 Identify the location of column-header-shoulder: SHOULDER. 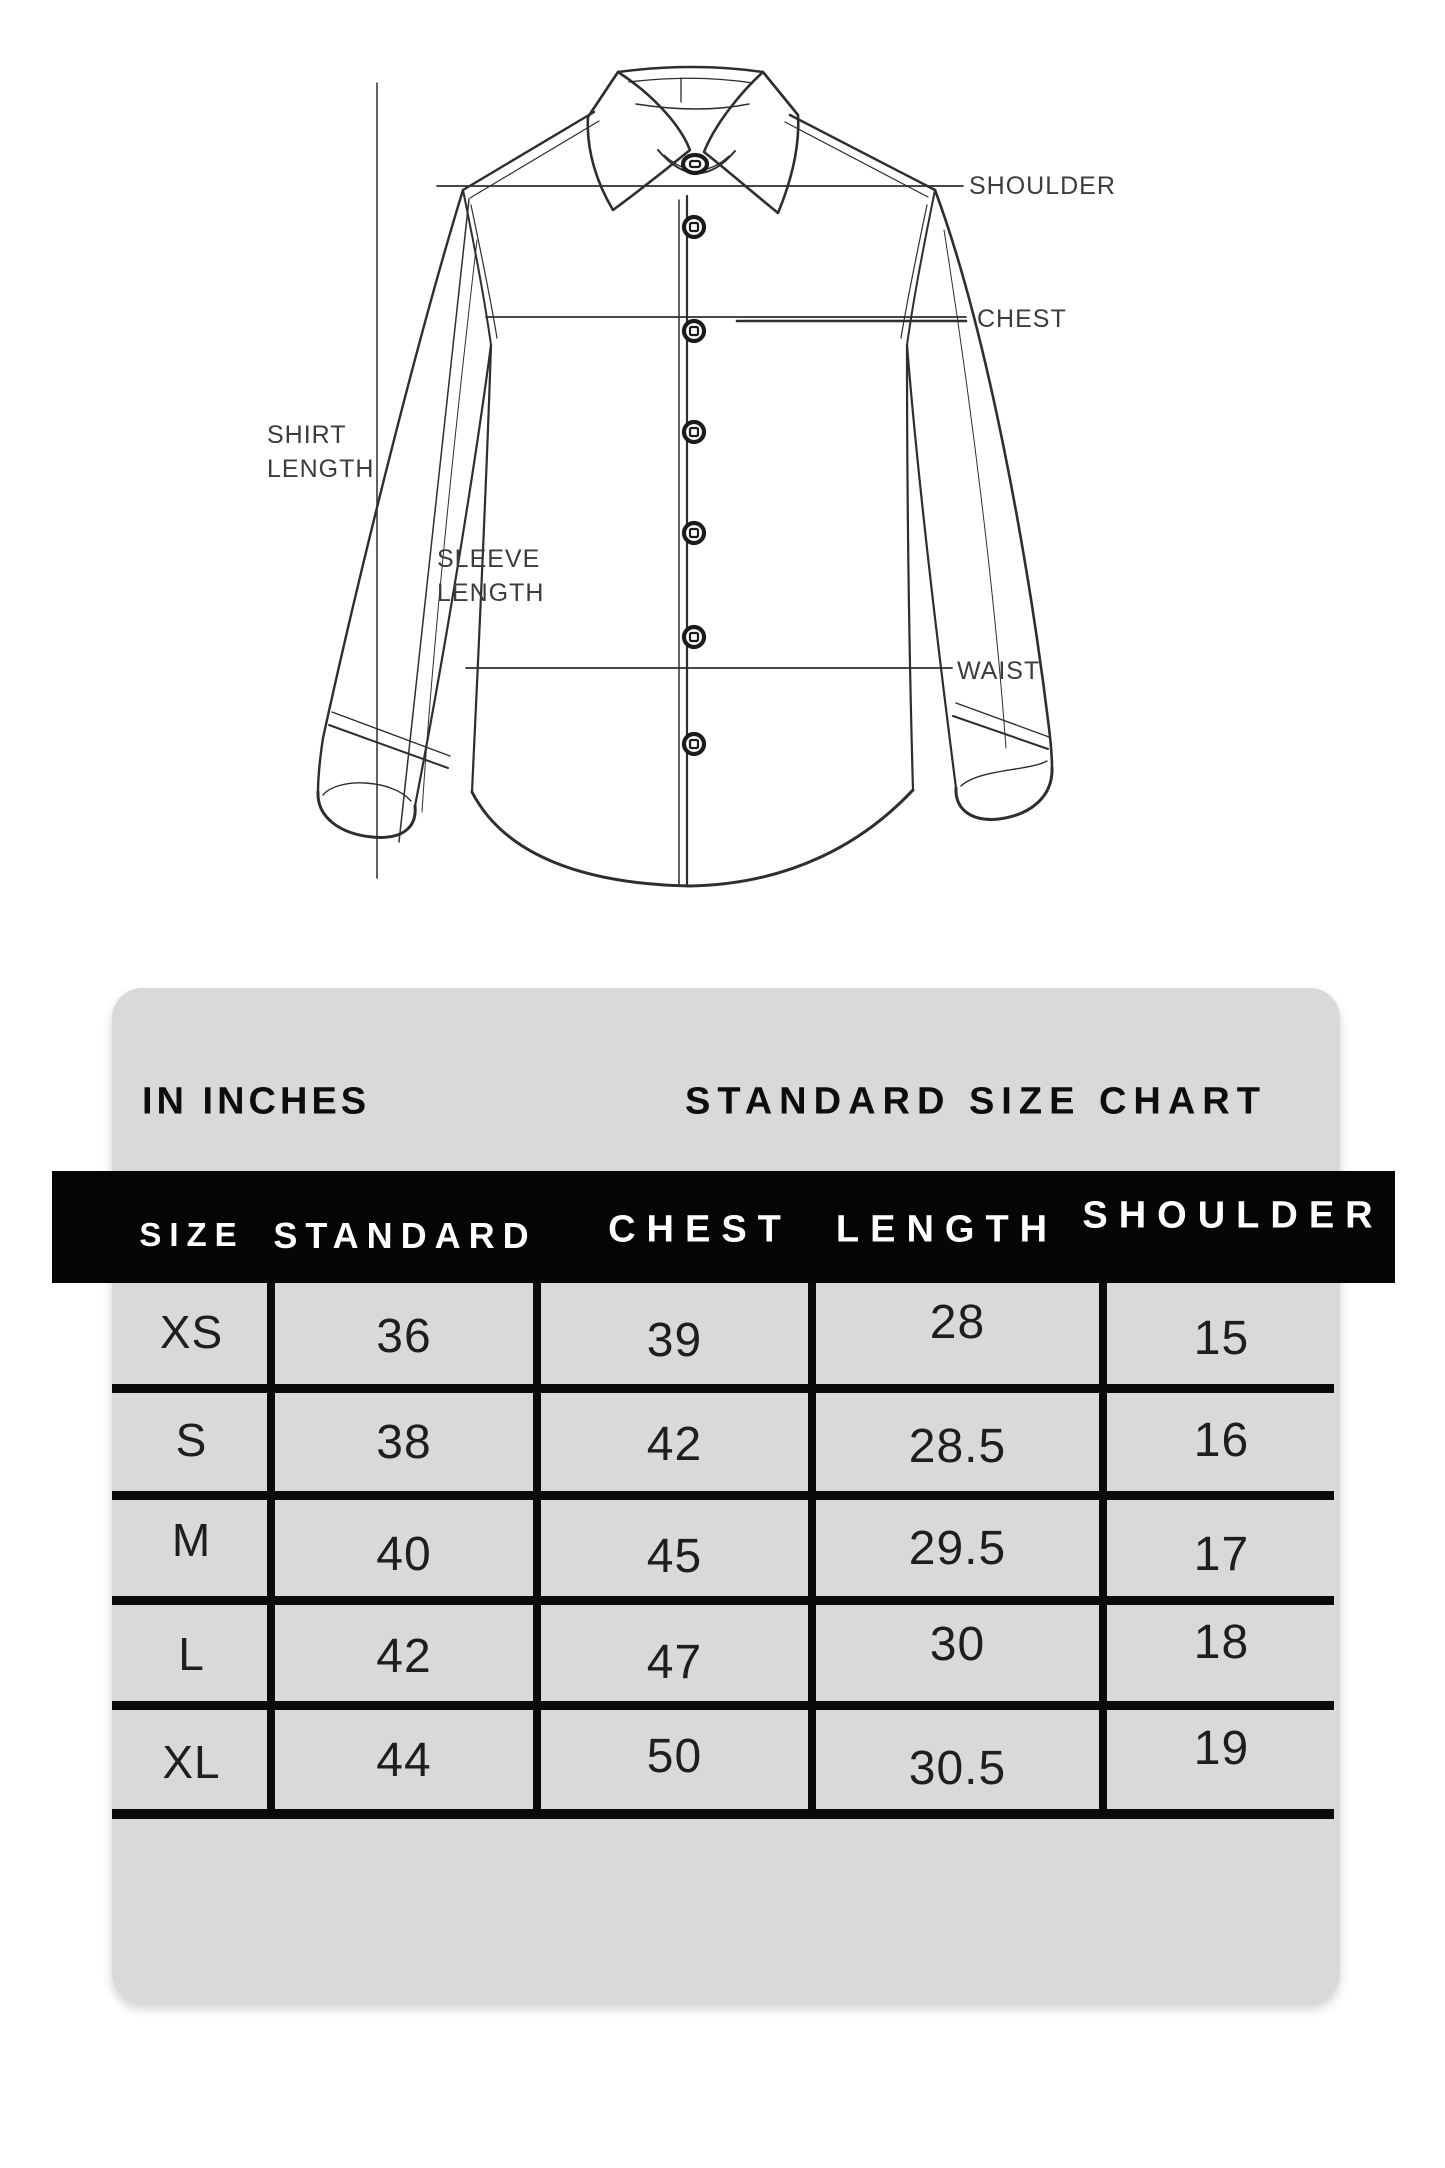
(1233, 1215).